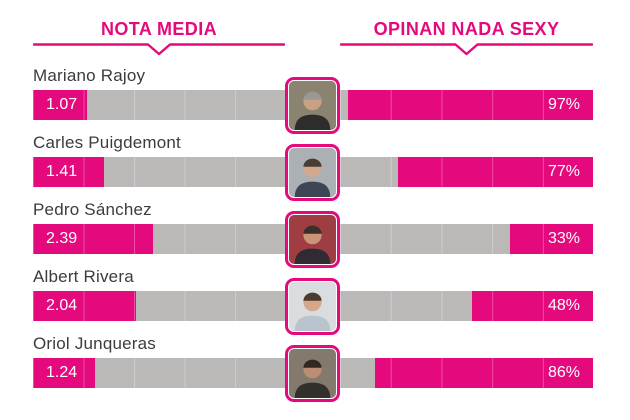  I want to click on nada-sexy-bar: 33%, so click(466, 239).